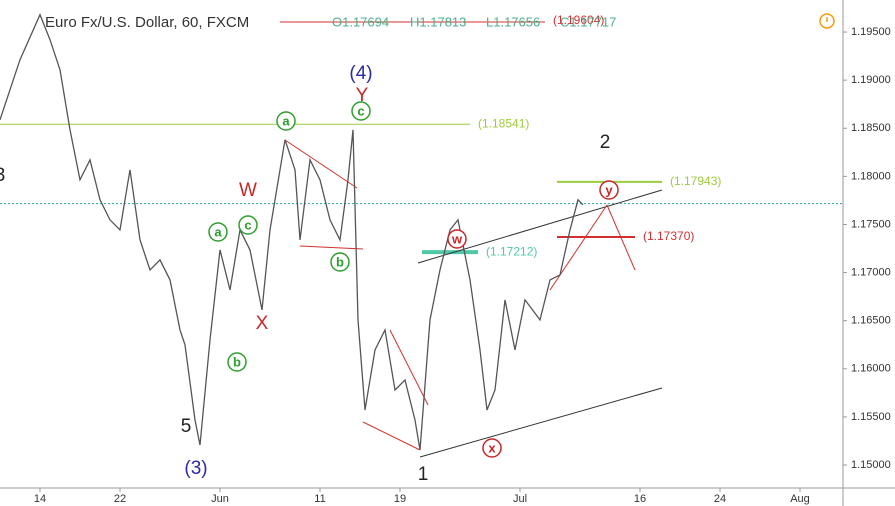 The image size is (895, 506). Describe the element at coordinates (360, 73) in the screenshot. I see `wave-label: (4)` at that location.